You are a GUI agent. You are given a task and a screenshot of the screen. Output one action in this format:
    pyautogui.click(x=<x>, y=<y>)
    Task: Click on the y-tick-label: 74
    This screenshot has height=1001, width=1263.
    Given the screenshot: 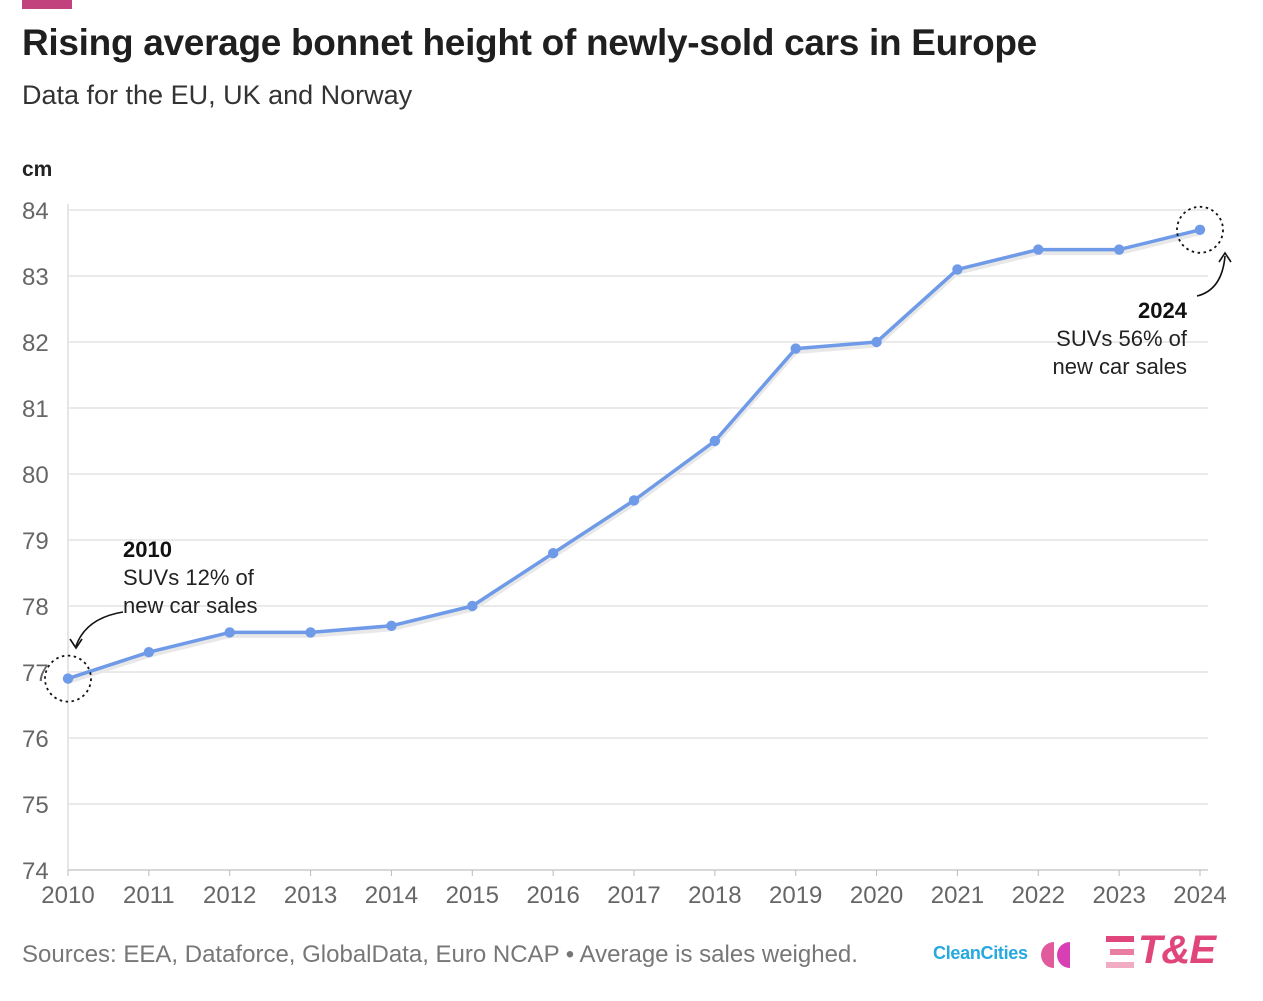 What is the action you would take?
    pyautogui.click(x=35, y=871)
    